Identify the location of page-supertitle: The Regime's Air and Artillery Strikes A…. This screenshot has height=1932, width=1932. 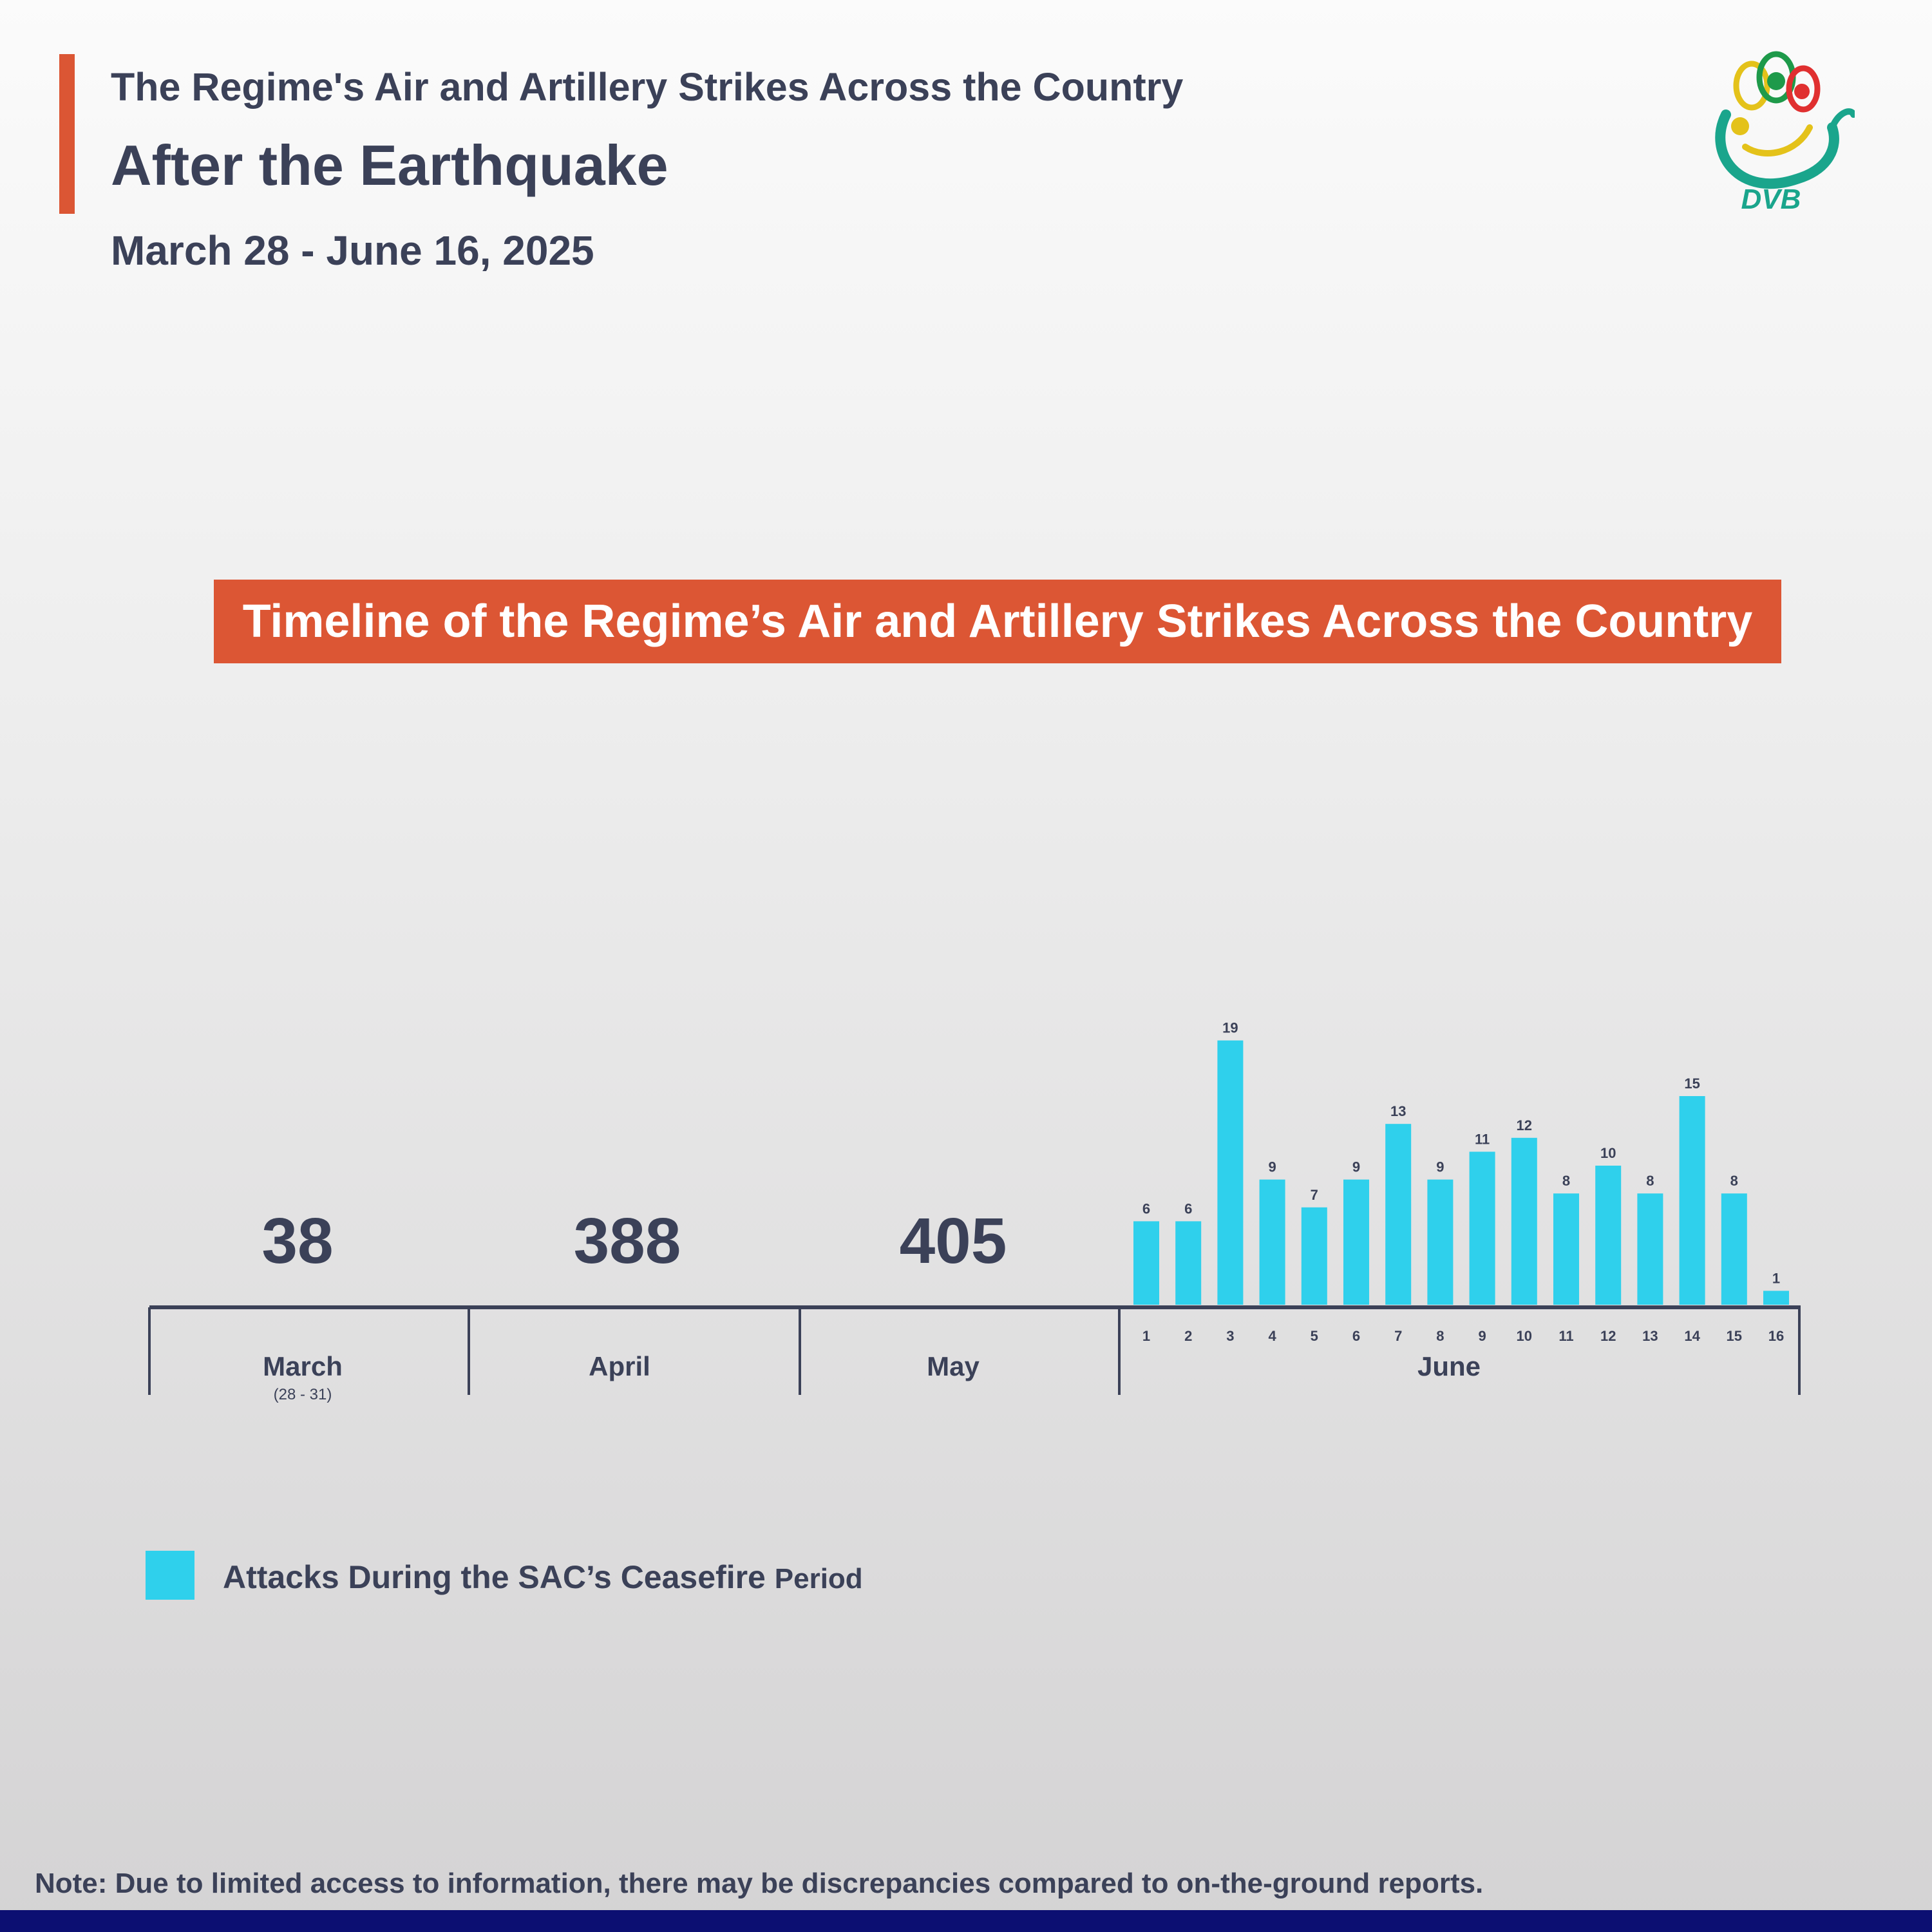
(647, 87).